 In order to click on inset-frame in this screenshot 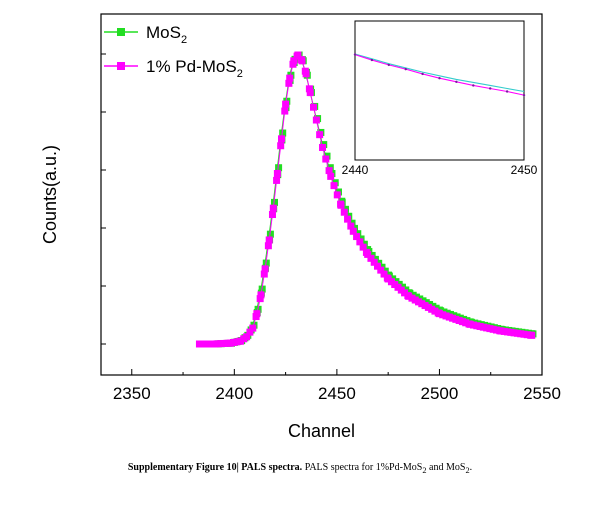, I will do `click(439, 90)`.